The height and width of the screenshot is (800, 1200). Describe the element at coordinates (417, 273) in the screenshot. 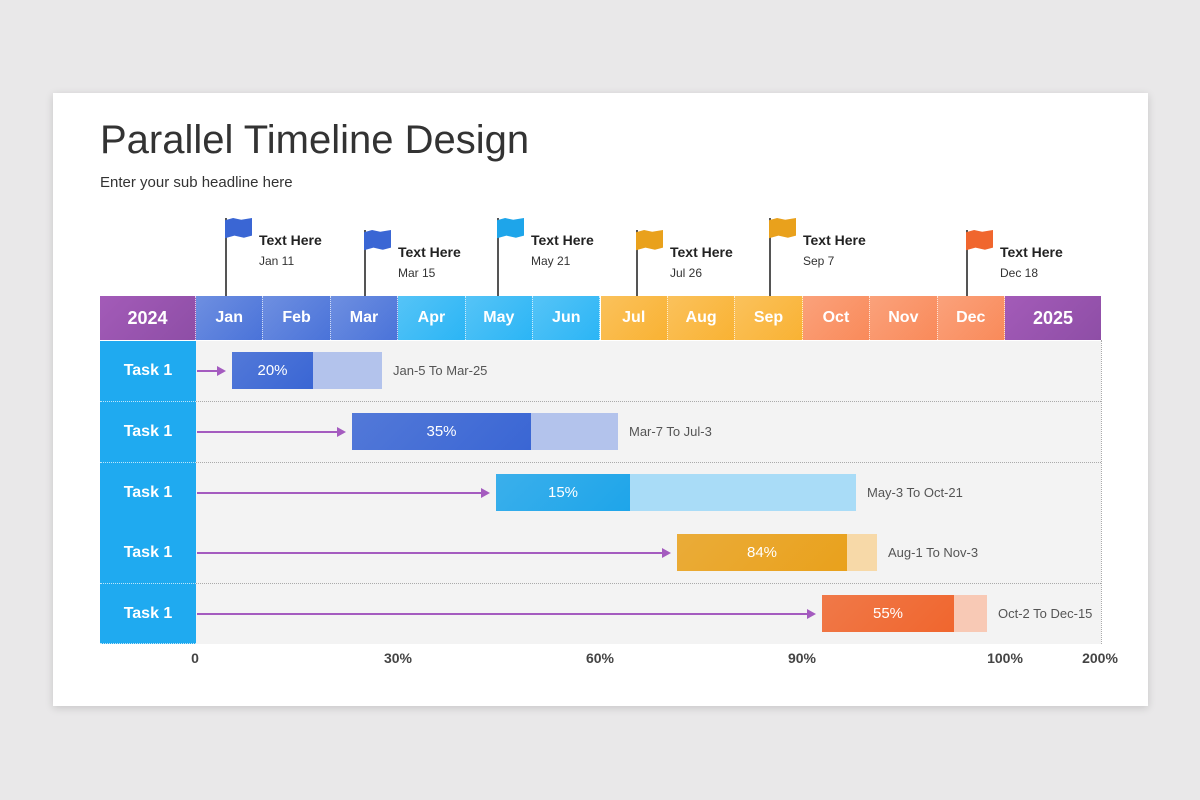

I see `milestone-date: Mar 15` at that location.